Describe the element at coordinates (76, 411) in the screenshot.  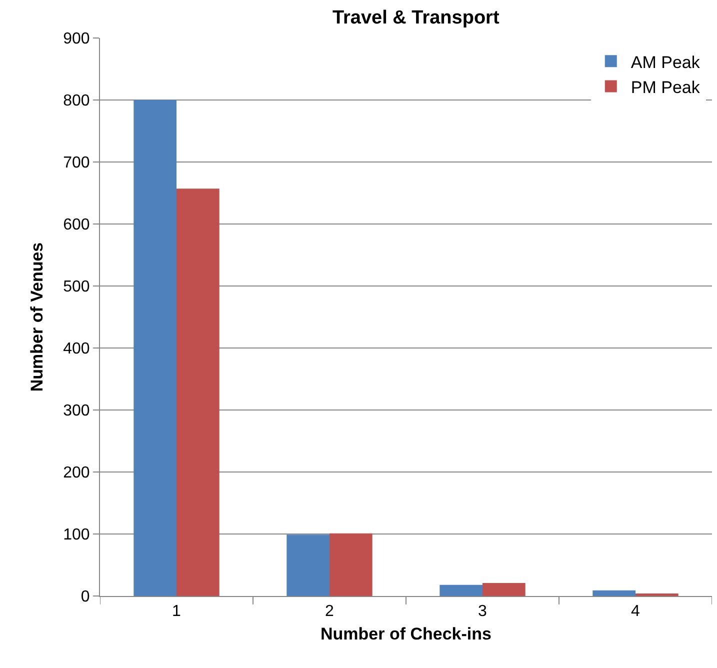
I see `y-tick-label: 300` at that location.